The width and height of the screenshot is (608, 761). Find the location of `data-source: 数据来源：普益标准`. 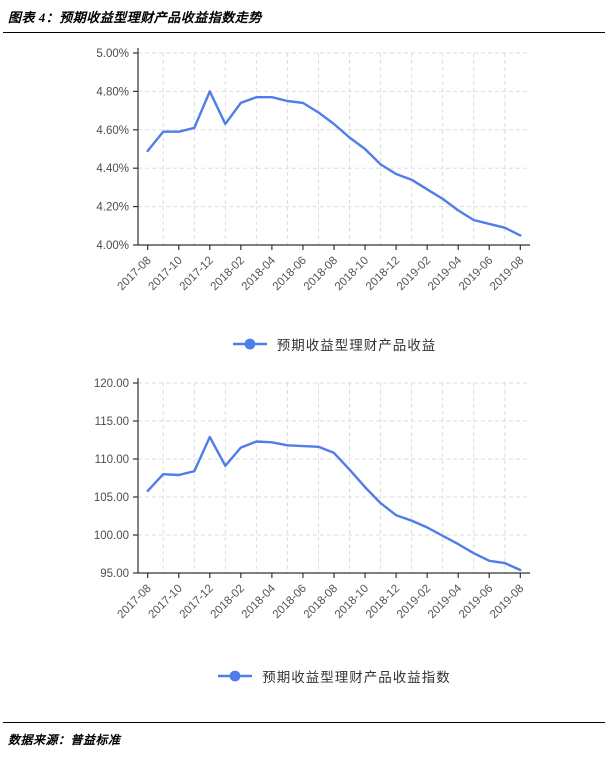

data-source: 数据来源：普益标准 is located at coordinates (64, 740).